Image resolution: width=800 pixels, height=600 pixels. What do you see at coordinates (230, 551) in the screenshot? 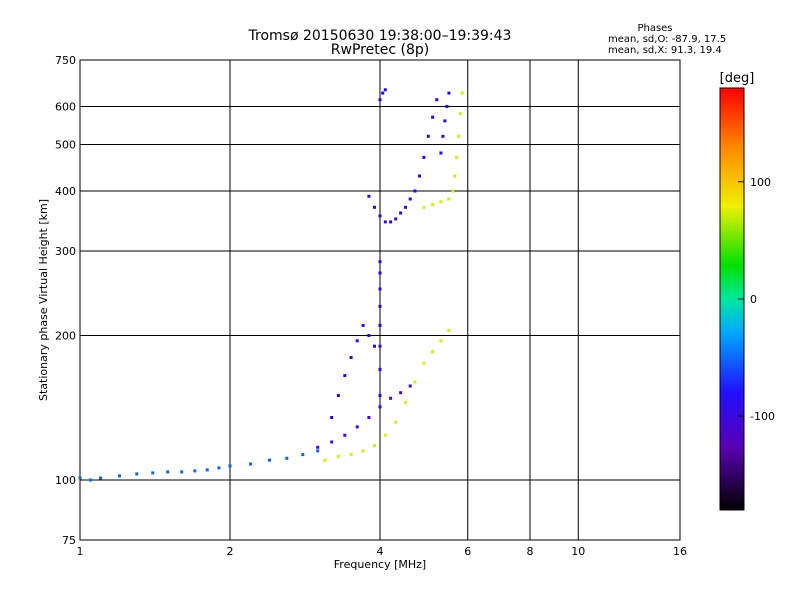
I see `x-tick-label: 2` at bounding box center [230, 551].